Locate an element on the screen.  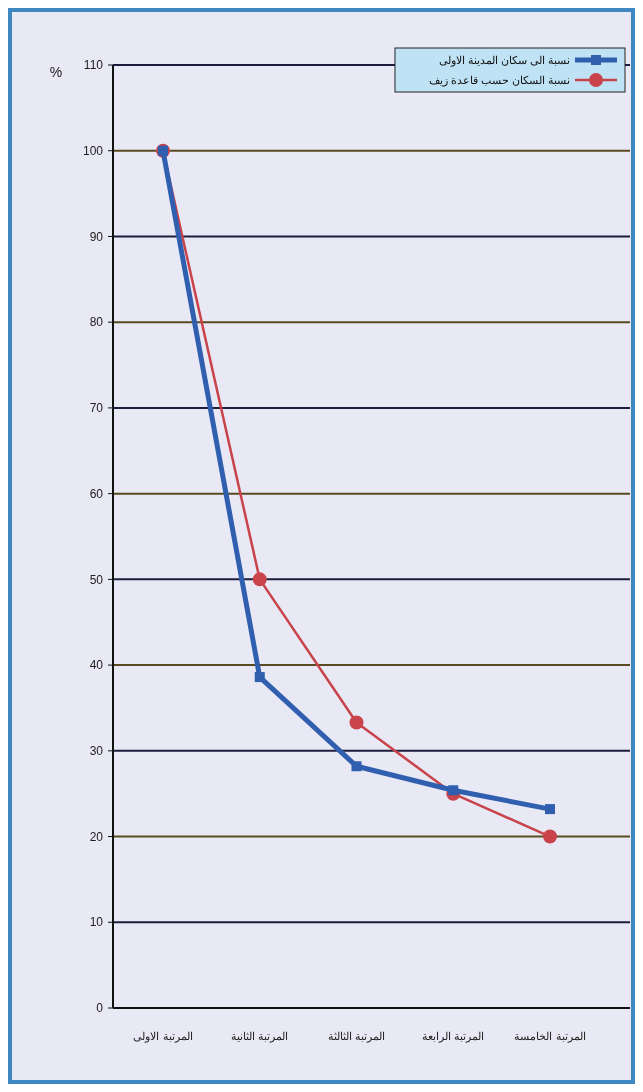
y-axis-title: % is located at coordinates (56, 72).